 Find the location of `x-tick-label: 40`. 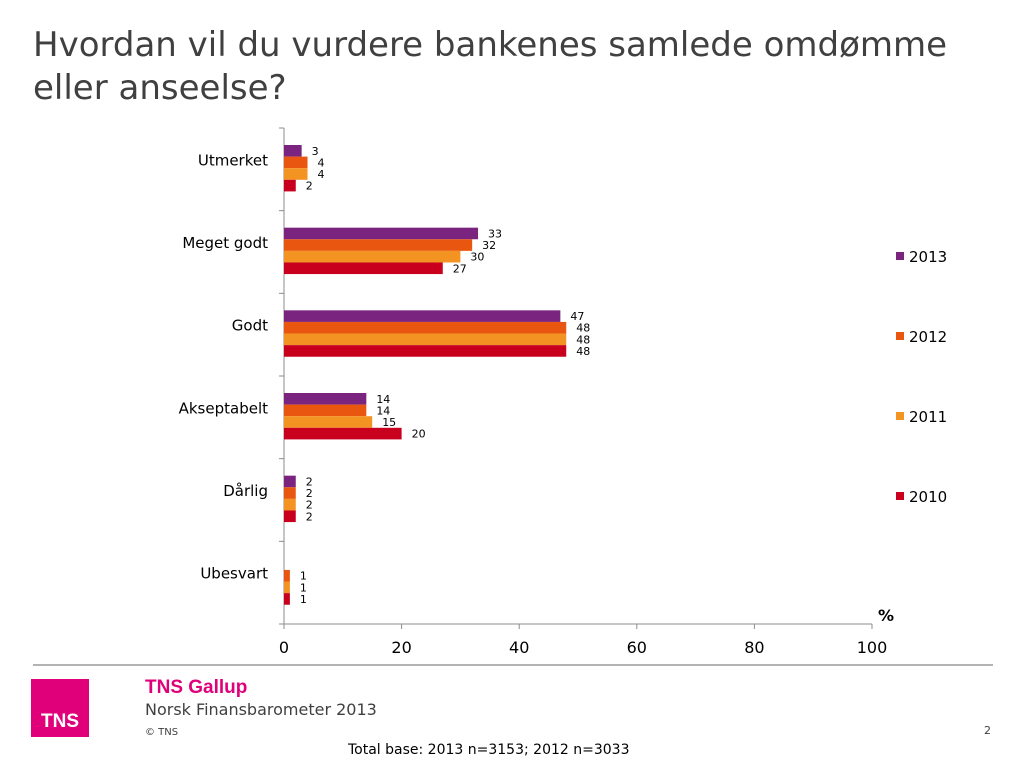

x-tick-label: 40 is located at coordinates (519, 647).